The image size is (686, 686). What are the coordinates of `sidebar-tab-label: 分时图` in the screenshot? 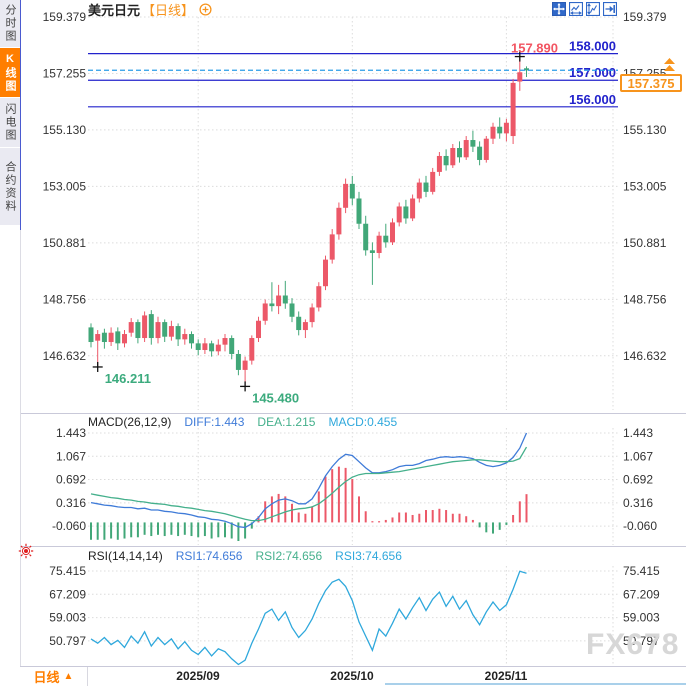 It's located at (10, 23).